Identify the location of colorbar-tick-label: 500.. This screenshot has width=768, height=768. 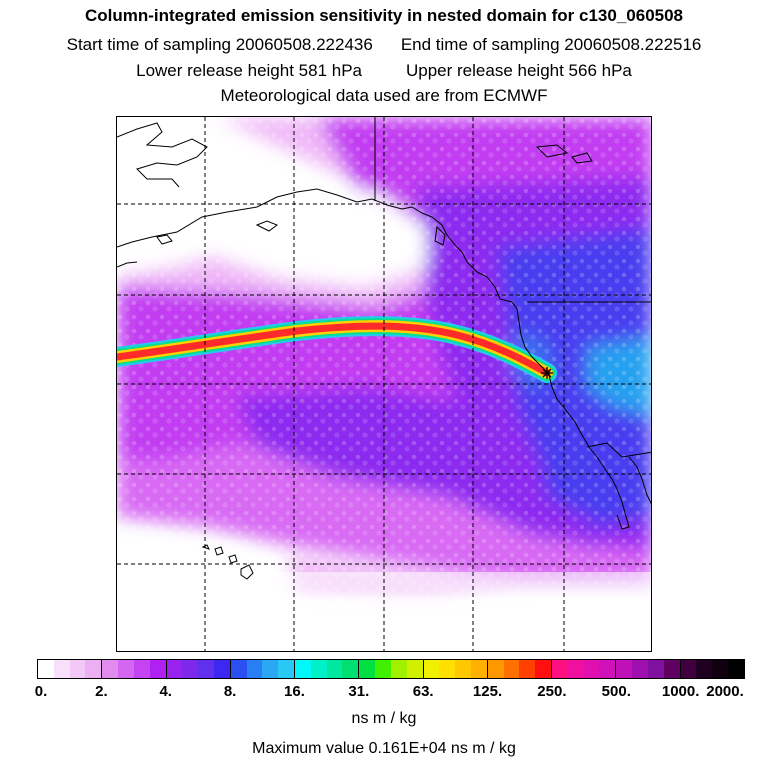
(616, 691).